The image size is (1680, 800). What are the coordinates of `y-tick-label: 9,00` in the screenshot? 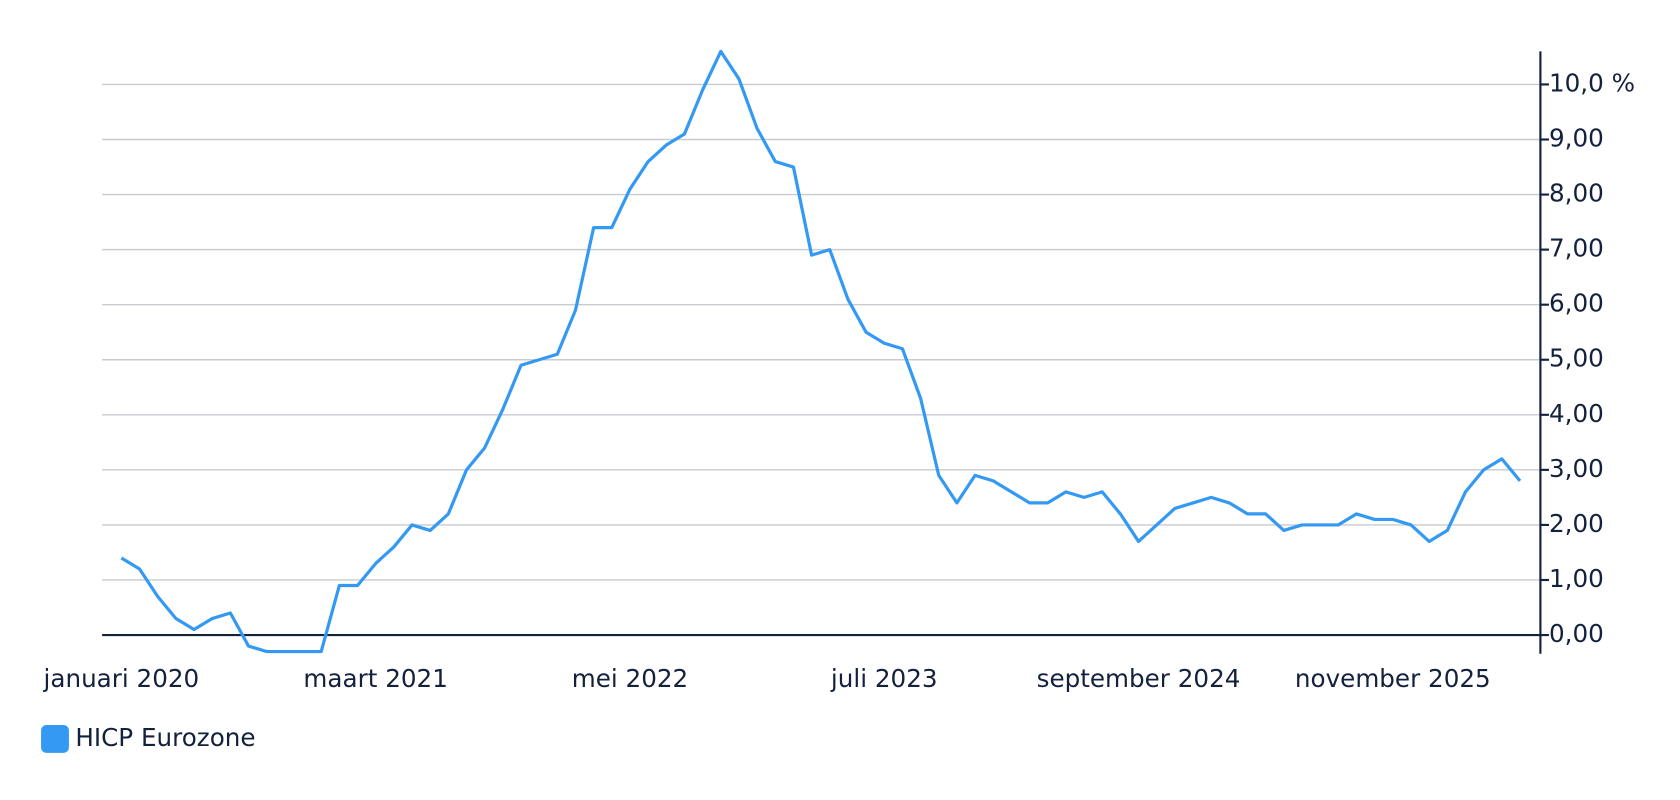 It's located at (1576, 138).